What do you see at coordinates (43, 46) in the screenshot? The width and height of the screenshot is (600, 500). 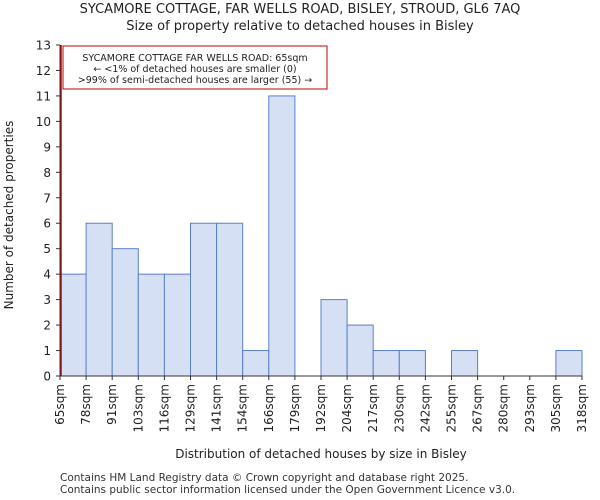 I see `y-tick-label: 13` at bounding box center [43, 46].